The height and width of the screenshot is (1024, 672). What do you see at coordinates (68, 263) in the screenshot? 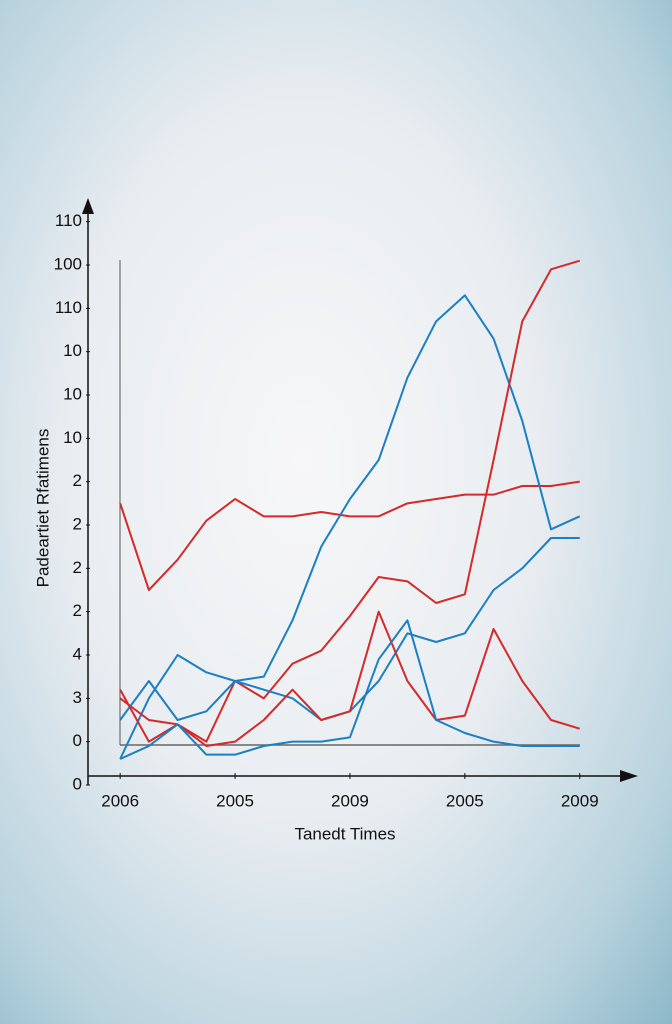
I see `y-tick-label: 100` at bounding box center [68, 263].